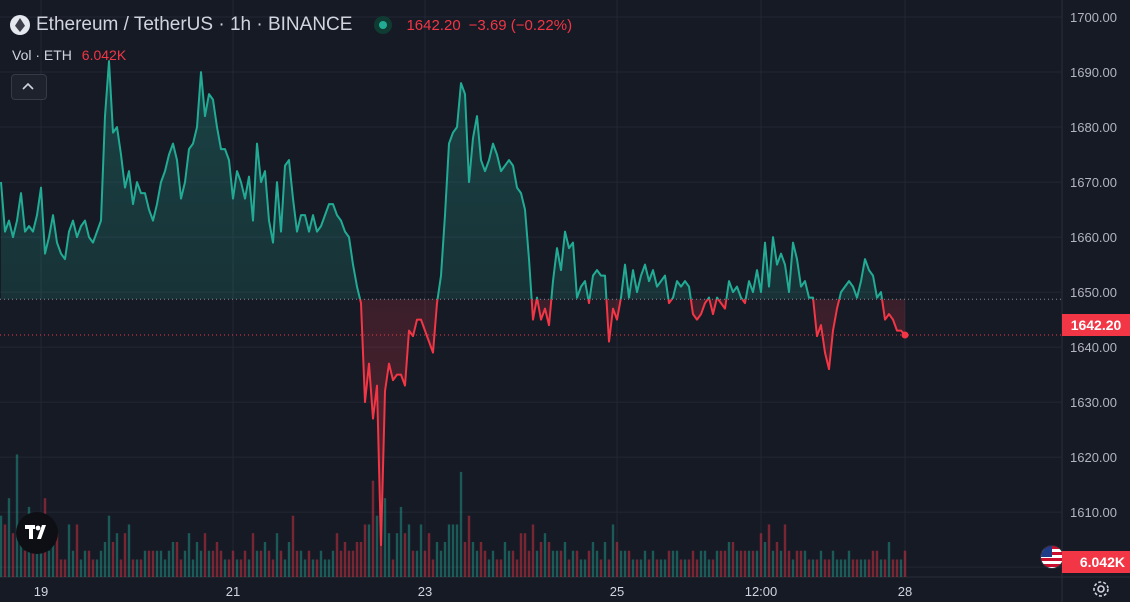 This screenshot has height=602, width=1130. I want to click on x-tick-label: 25, so click(617, 591).